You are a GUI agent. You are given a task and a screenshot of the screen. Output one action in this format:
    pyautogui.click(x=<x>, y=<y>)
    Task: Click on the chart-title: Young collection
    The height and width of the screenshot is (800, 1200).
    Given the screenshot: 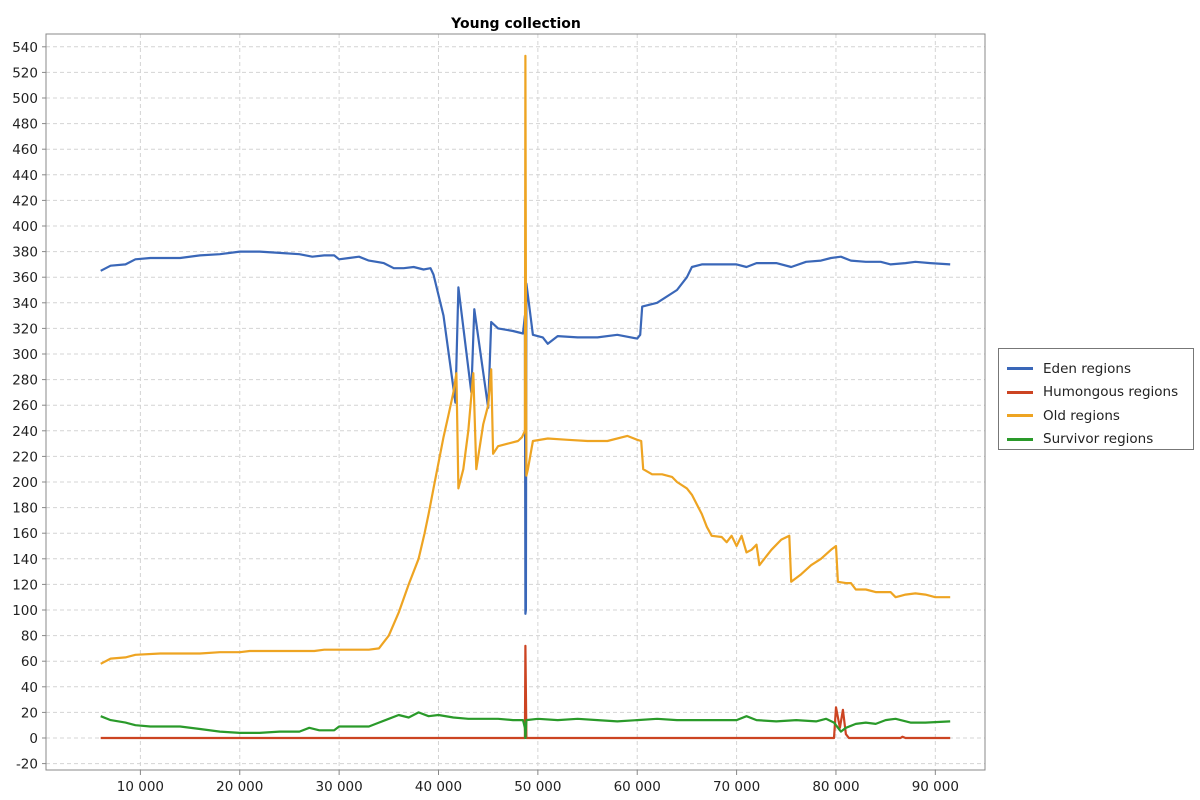 What is the action you would take?
    pyautogui.click(x=515, y=24)
    